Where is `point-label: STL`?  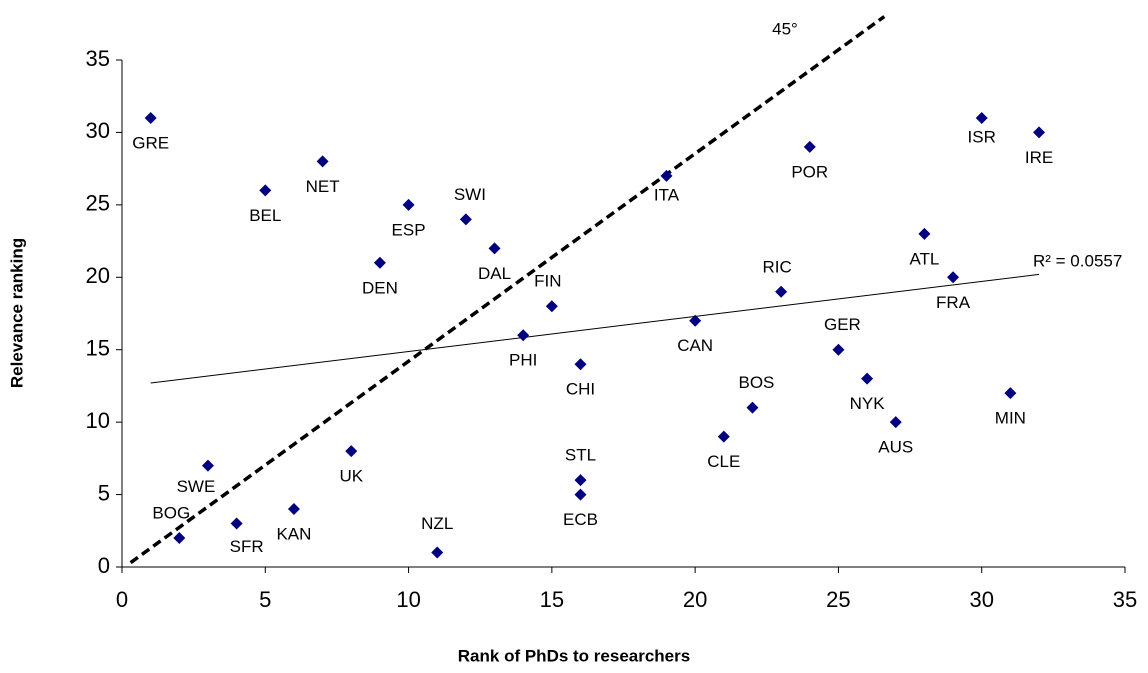
point-label: STL is located at coordinates (580, 455).